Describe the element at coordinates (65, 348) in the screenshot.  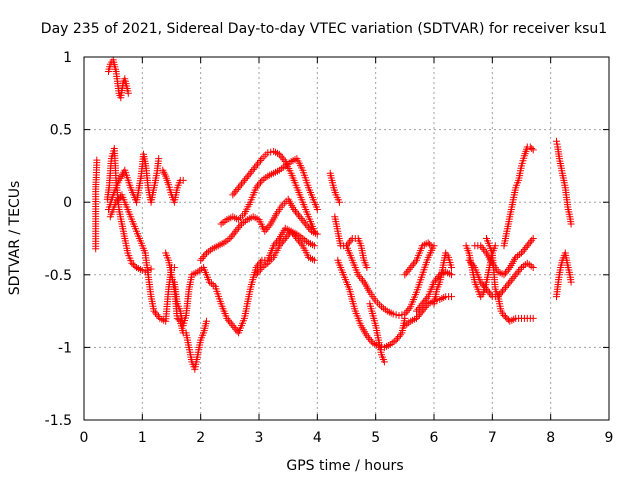
I see `y-tick-label: -1` at that location.